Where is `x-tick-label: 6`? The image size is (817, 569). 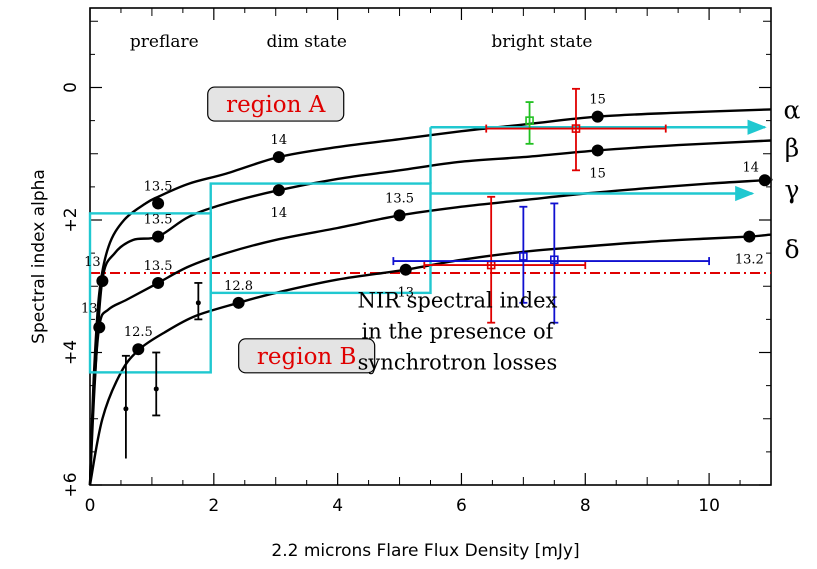
x-tick-label: 6 is located at coordinates (461, 506).